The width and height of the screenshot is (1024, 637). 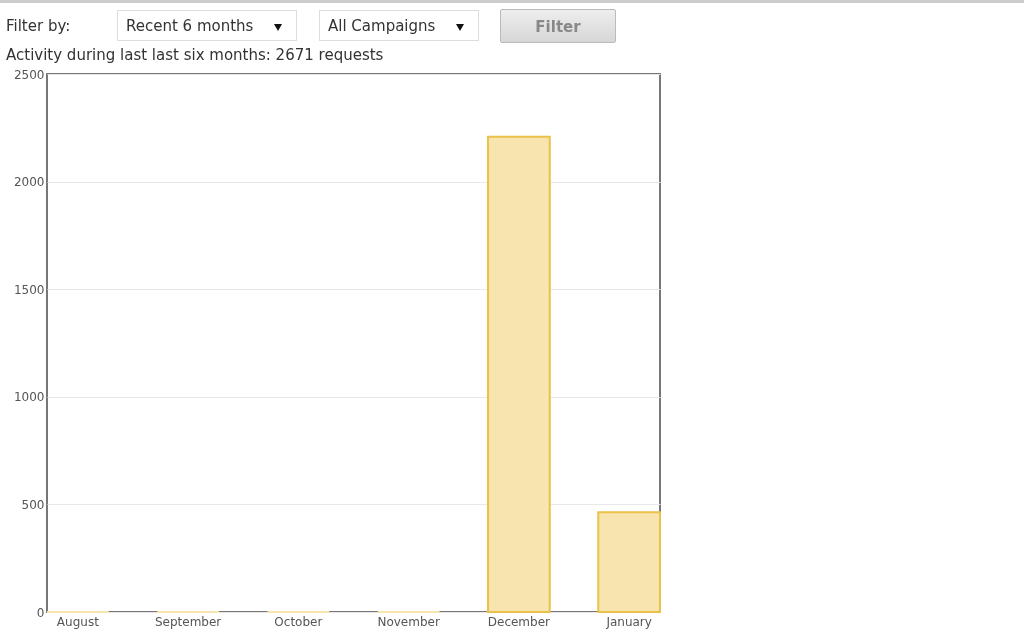 I want to click on y-tick-label: 1500, so click(x=29, y=289).